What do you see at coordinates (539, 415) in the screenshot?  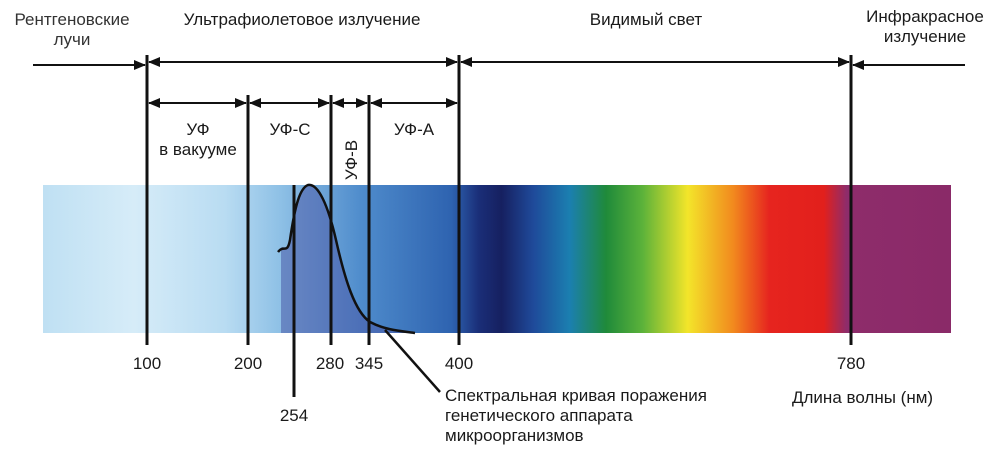 I see `curve-caption-line2: генетического аппарата` at bounding box center [539, 415].